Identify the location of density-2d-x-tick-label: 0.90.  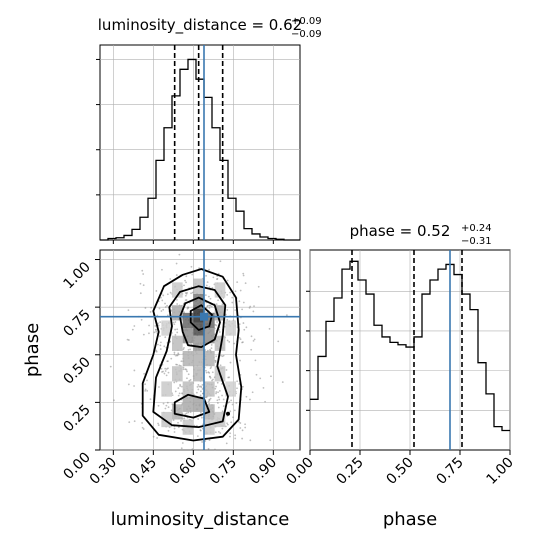
(263, 471).